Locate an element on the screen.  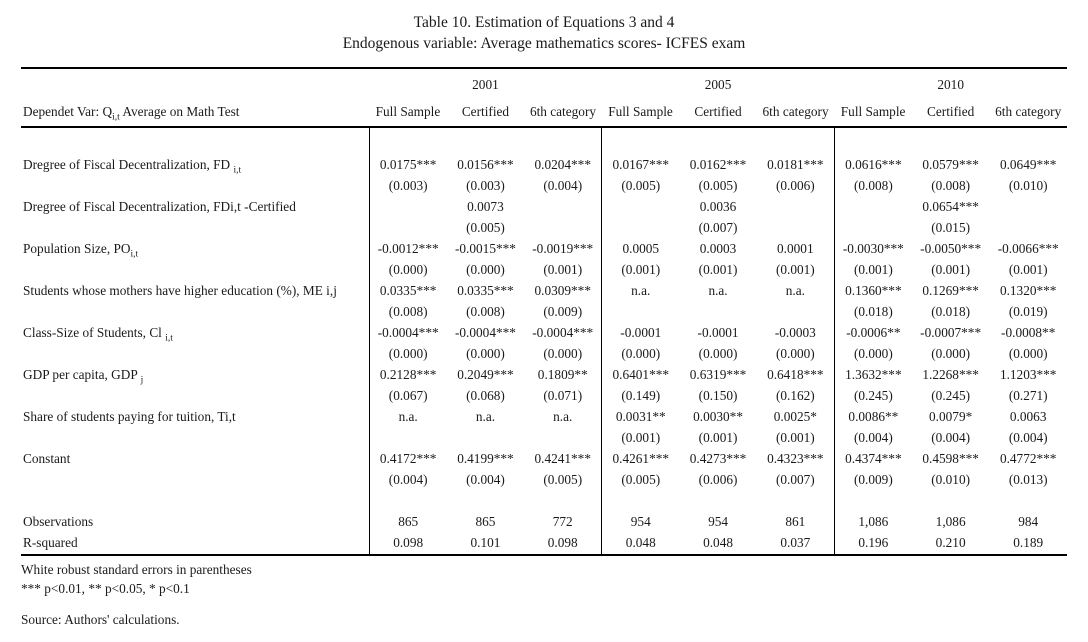
coefficient-cell: -0.0006** is located at coordinates (872, 333).